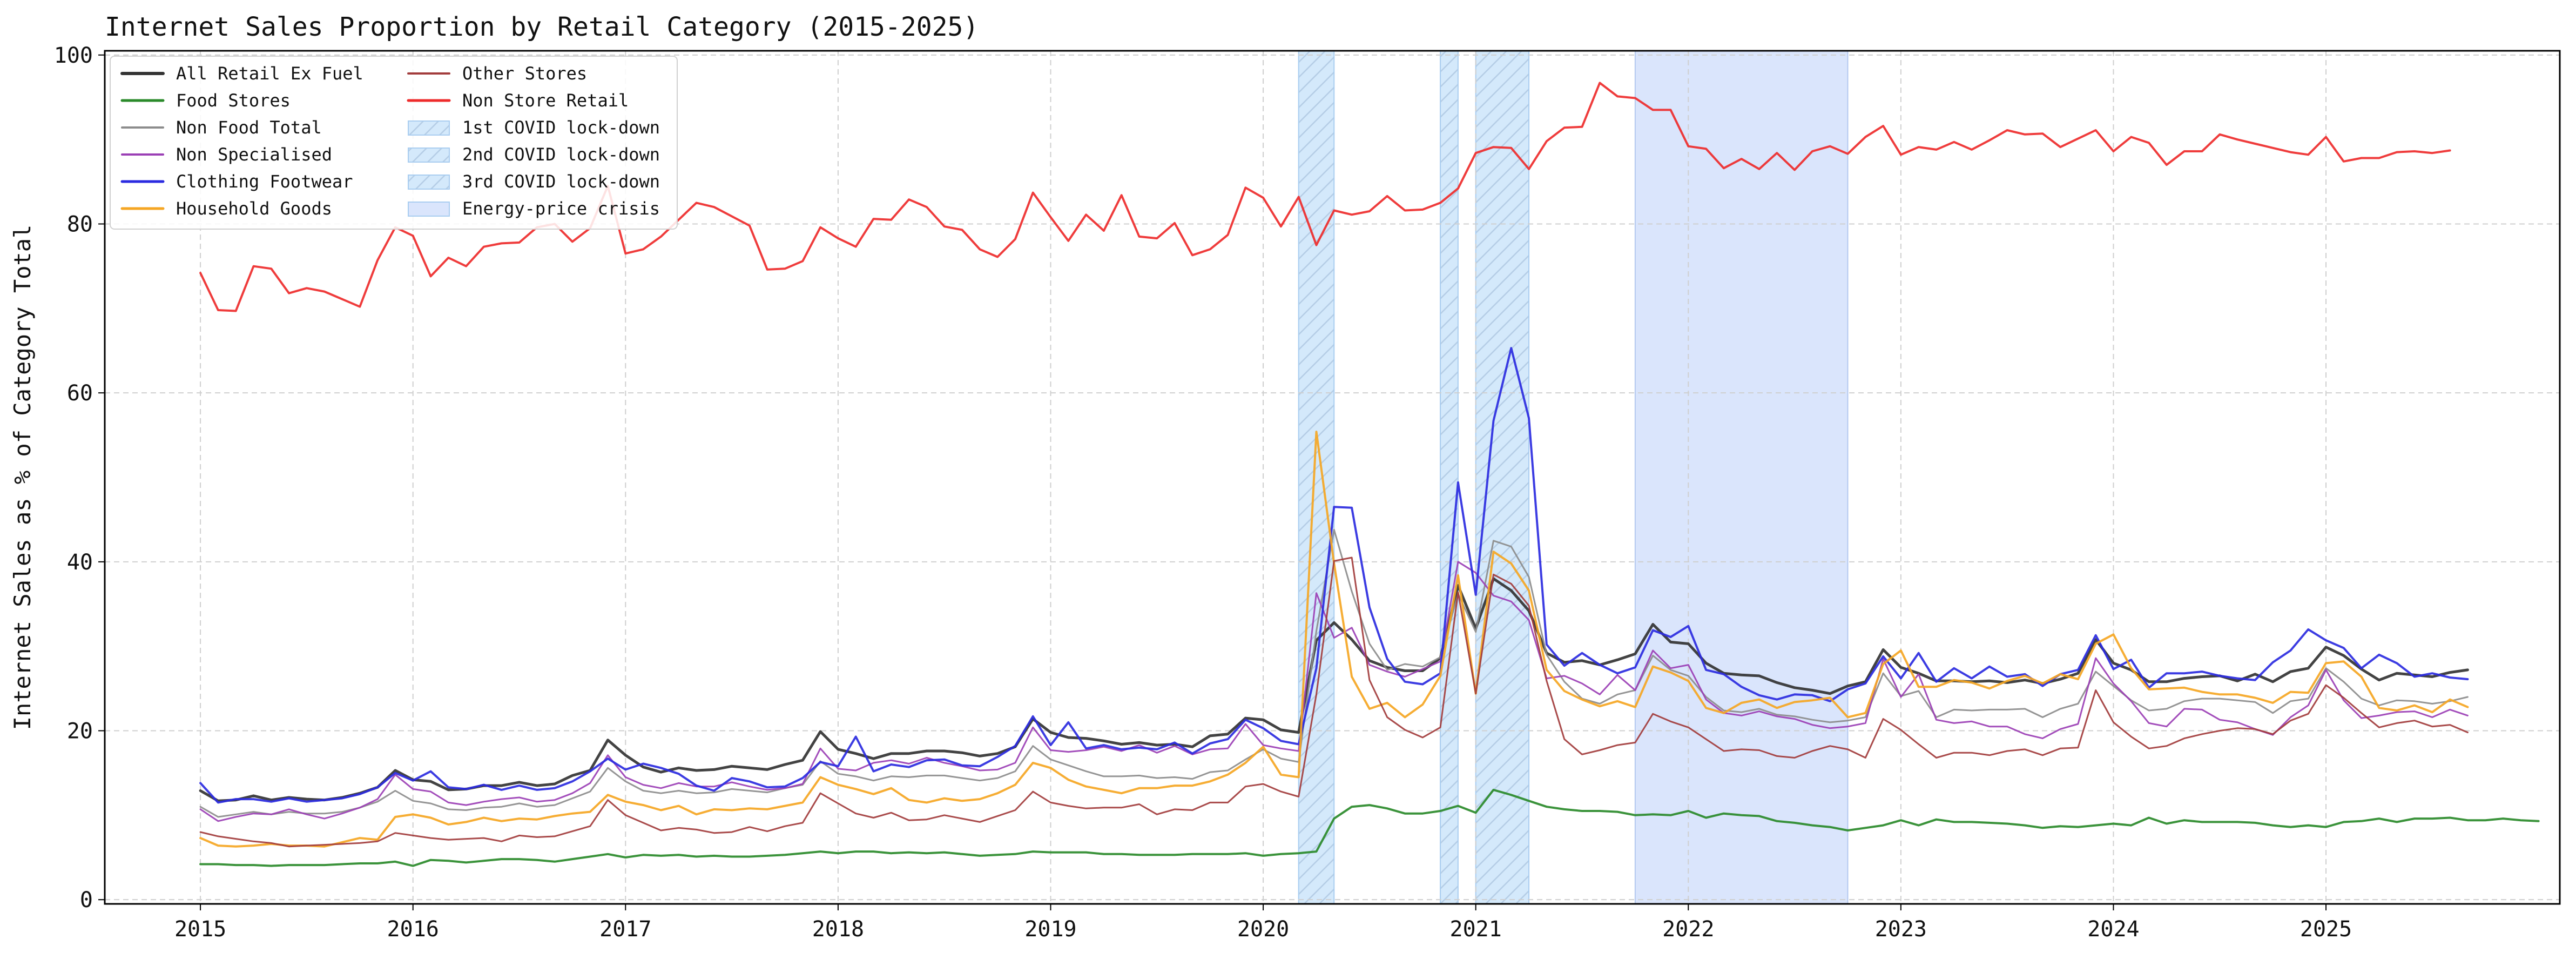 The height and width of the screenshot is (959, 2576). Describe the element at coordinates (269, 73) in the screenshot. I see `legend-label: All Retail Ex Fuel` at that location.